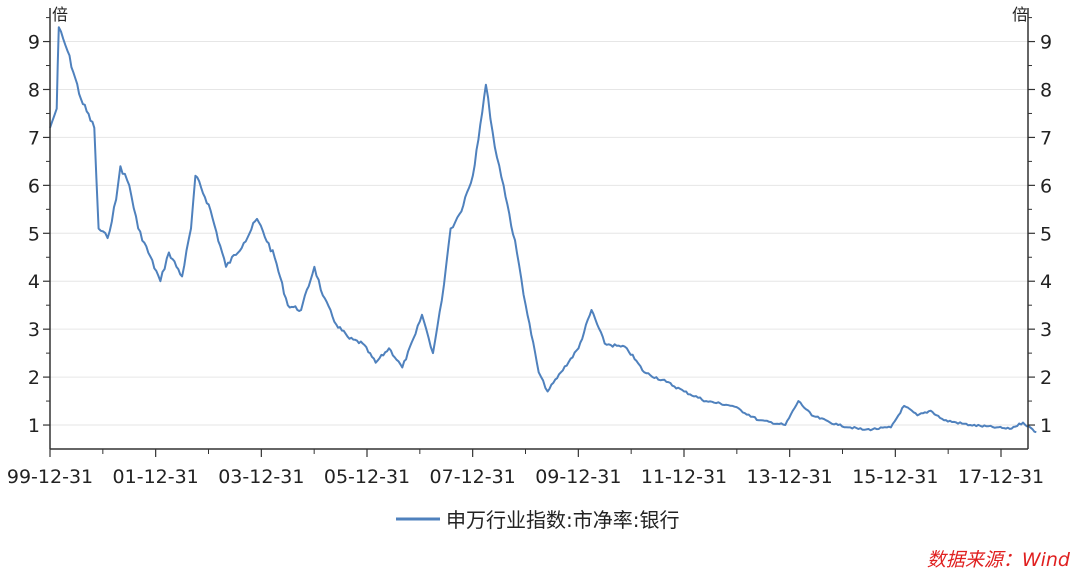  Describe the element at coordinates (473, 477) in the screenshot. I see `x-tick-label: 07-12-31` at that location.